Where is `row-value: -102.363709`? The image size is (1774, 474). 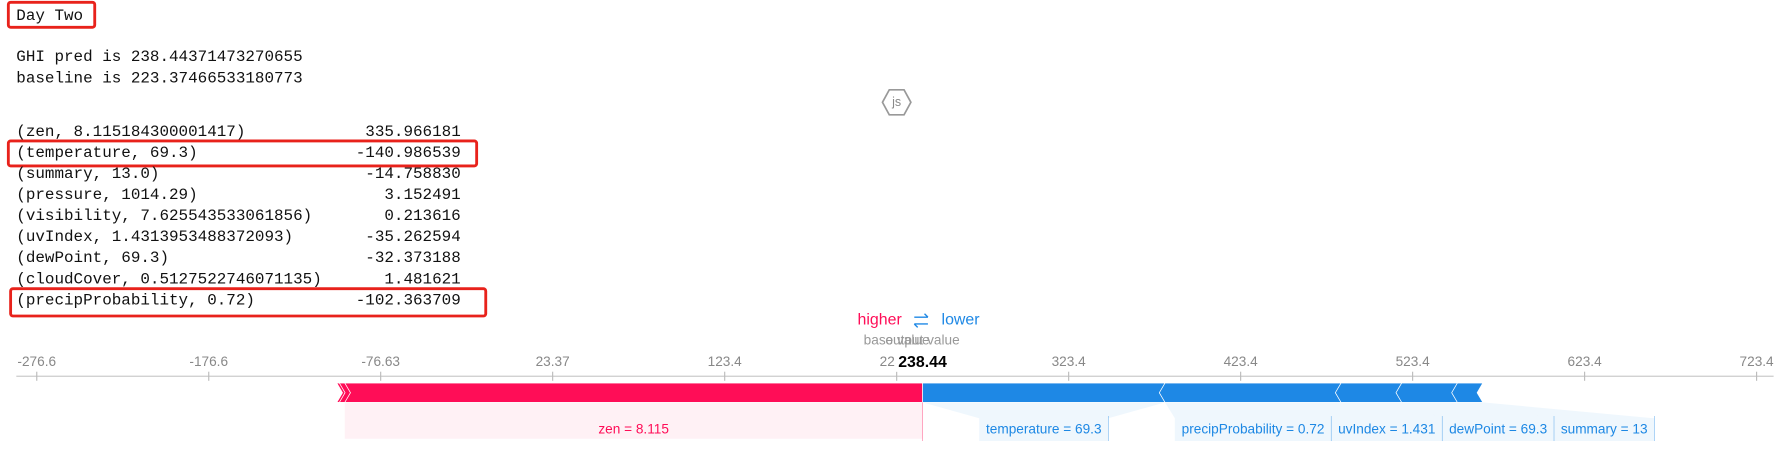 row-value: -102.363709 is located at coordinates (408, 300).